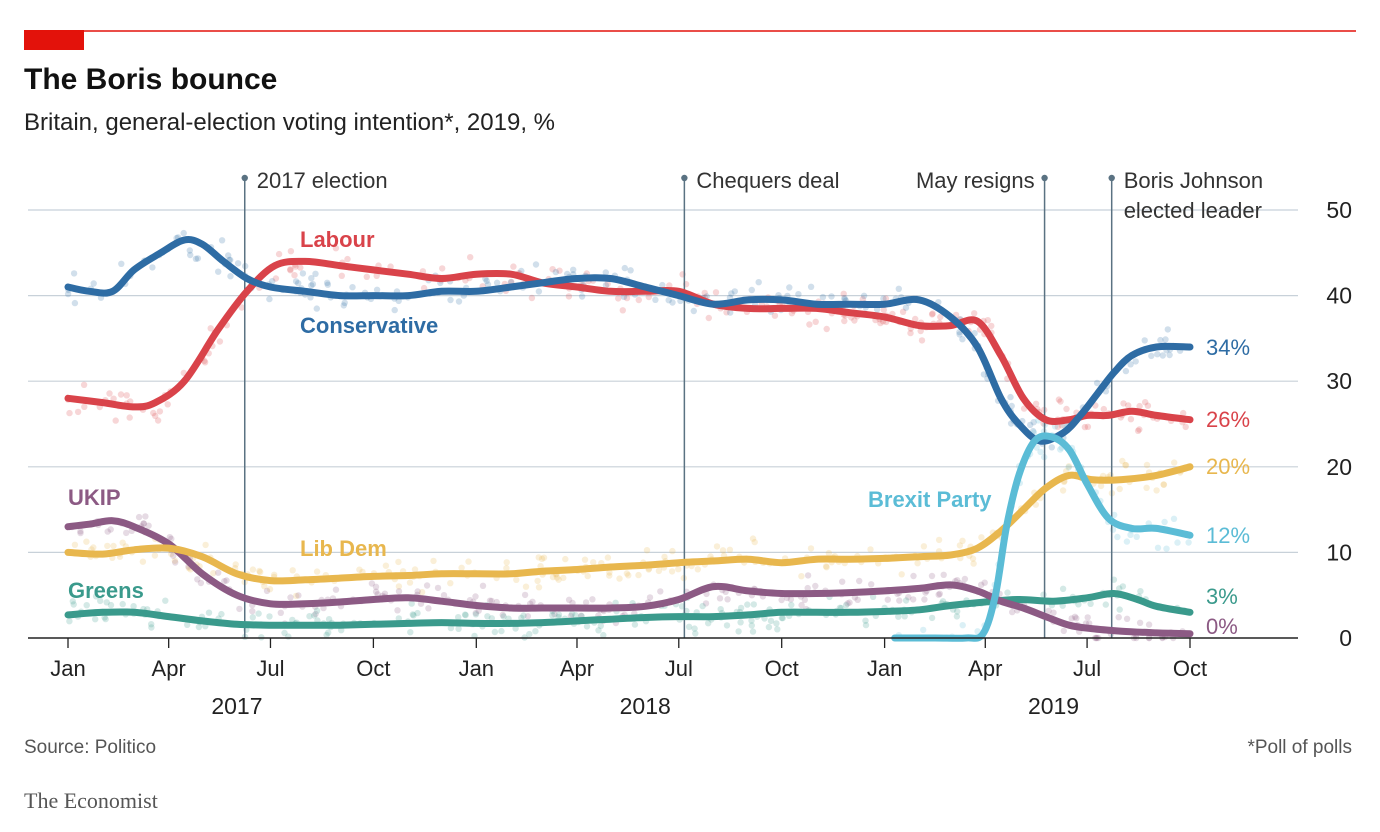 The width and height of the screenshot is (1380, 832). Describe the element at coordinates (476, 668) in the screenshot. I see `x-tick-label: Jan` at that location.